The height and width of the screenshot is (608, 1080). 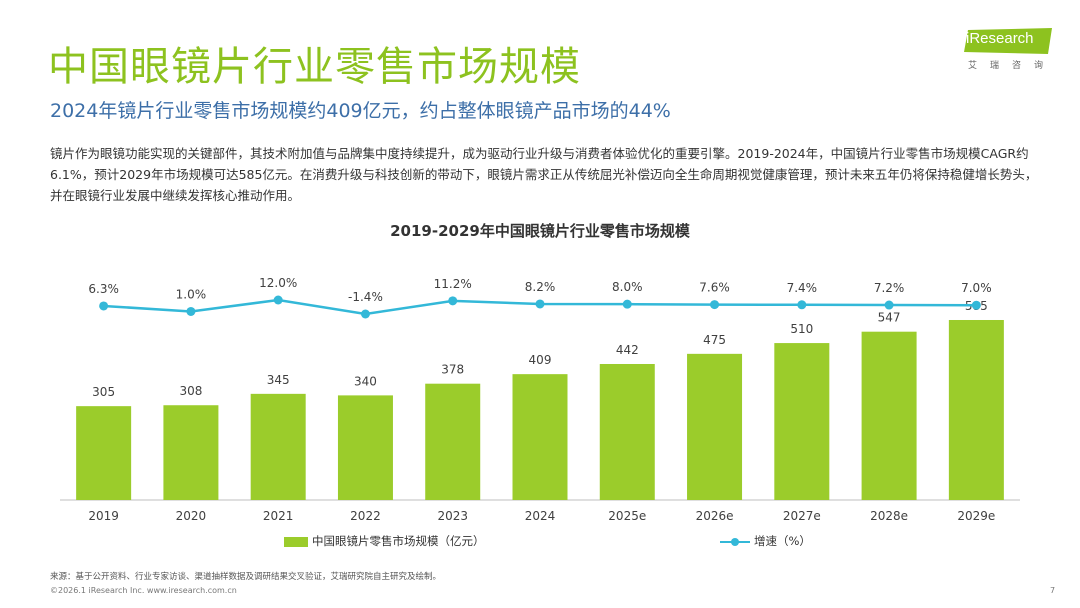 I want to click on logo-text: iResearch, so click(x=1000, y=38).